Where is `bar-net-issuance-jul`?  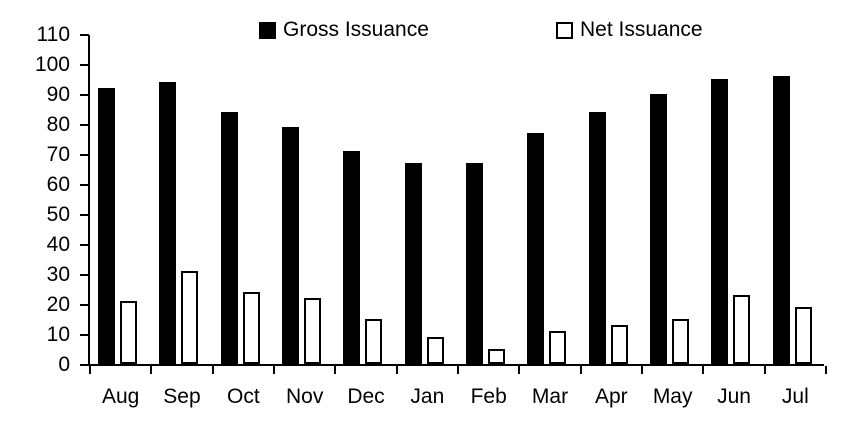
bar-net-issuance-jul is located at coordinates (803, 335).